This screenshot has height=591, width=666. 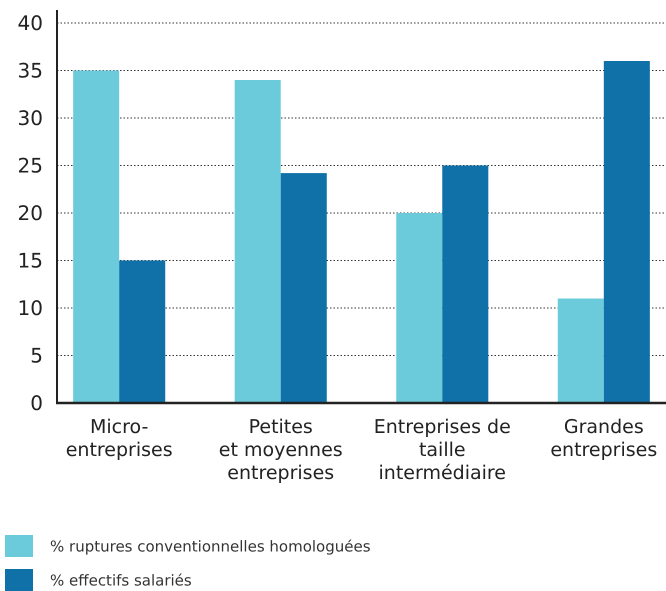 What do you see at coordinates (30, 166) in the screenshot?
I see `y-tick-label: 25` at bounding box center [30, 166].